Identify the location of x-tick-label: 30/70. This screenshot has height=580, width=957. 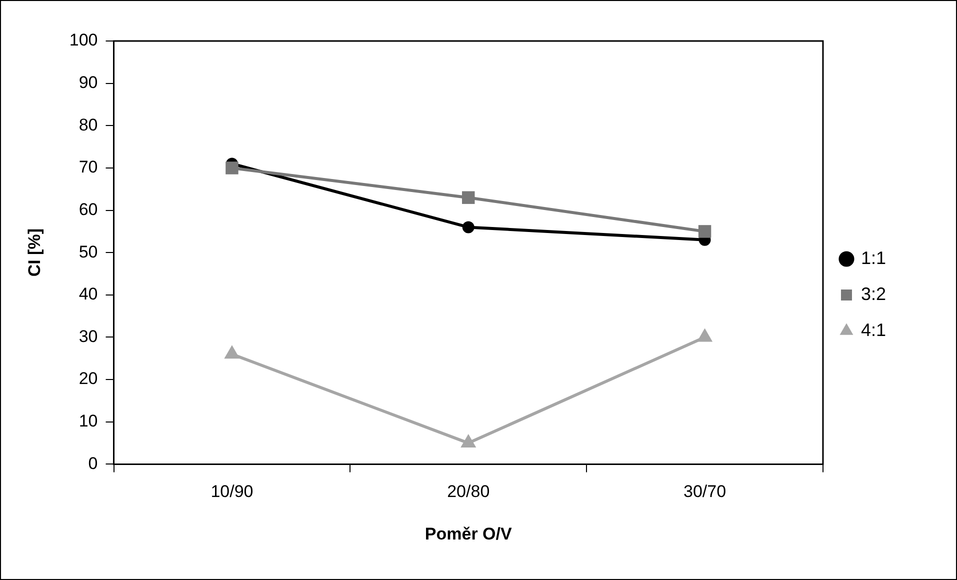
(705, 492).